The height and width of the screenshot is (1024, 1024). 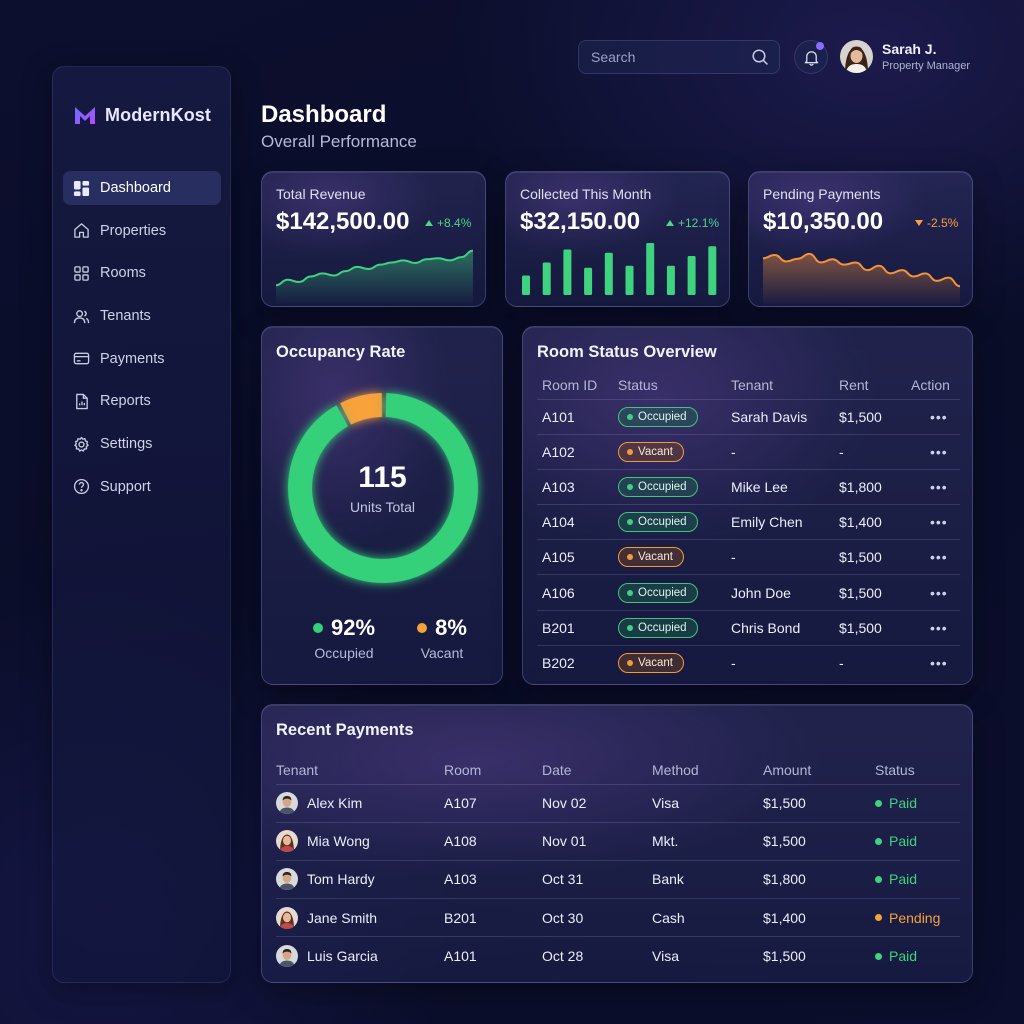 I want to click on status-cell: Vacant, so click(x=674, y=662).